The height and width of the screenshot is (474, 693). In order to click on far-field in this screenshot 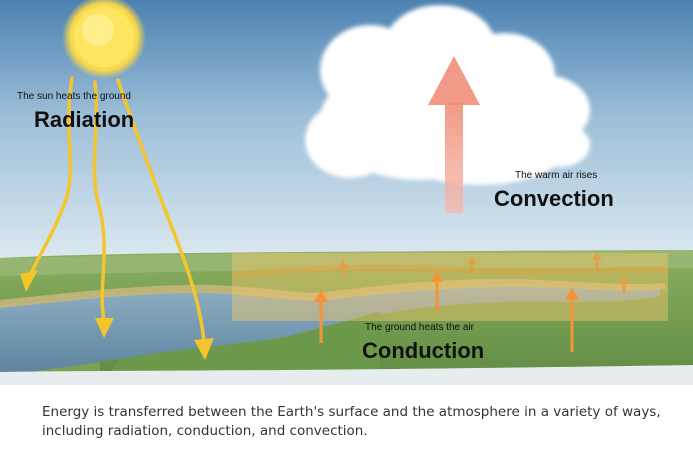, I will do `click(346, 263)`.